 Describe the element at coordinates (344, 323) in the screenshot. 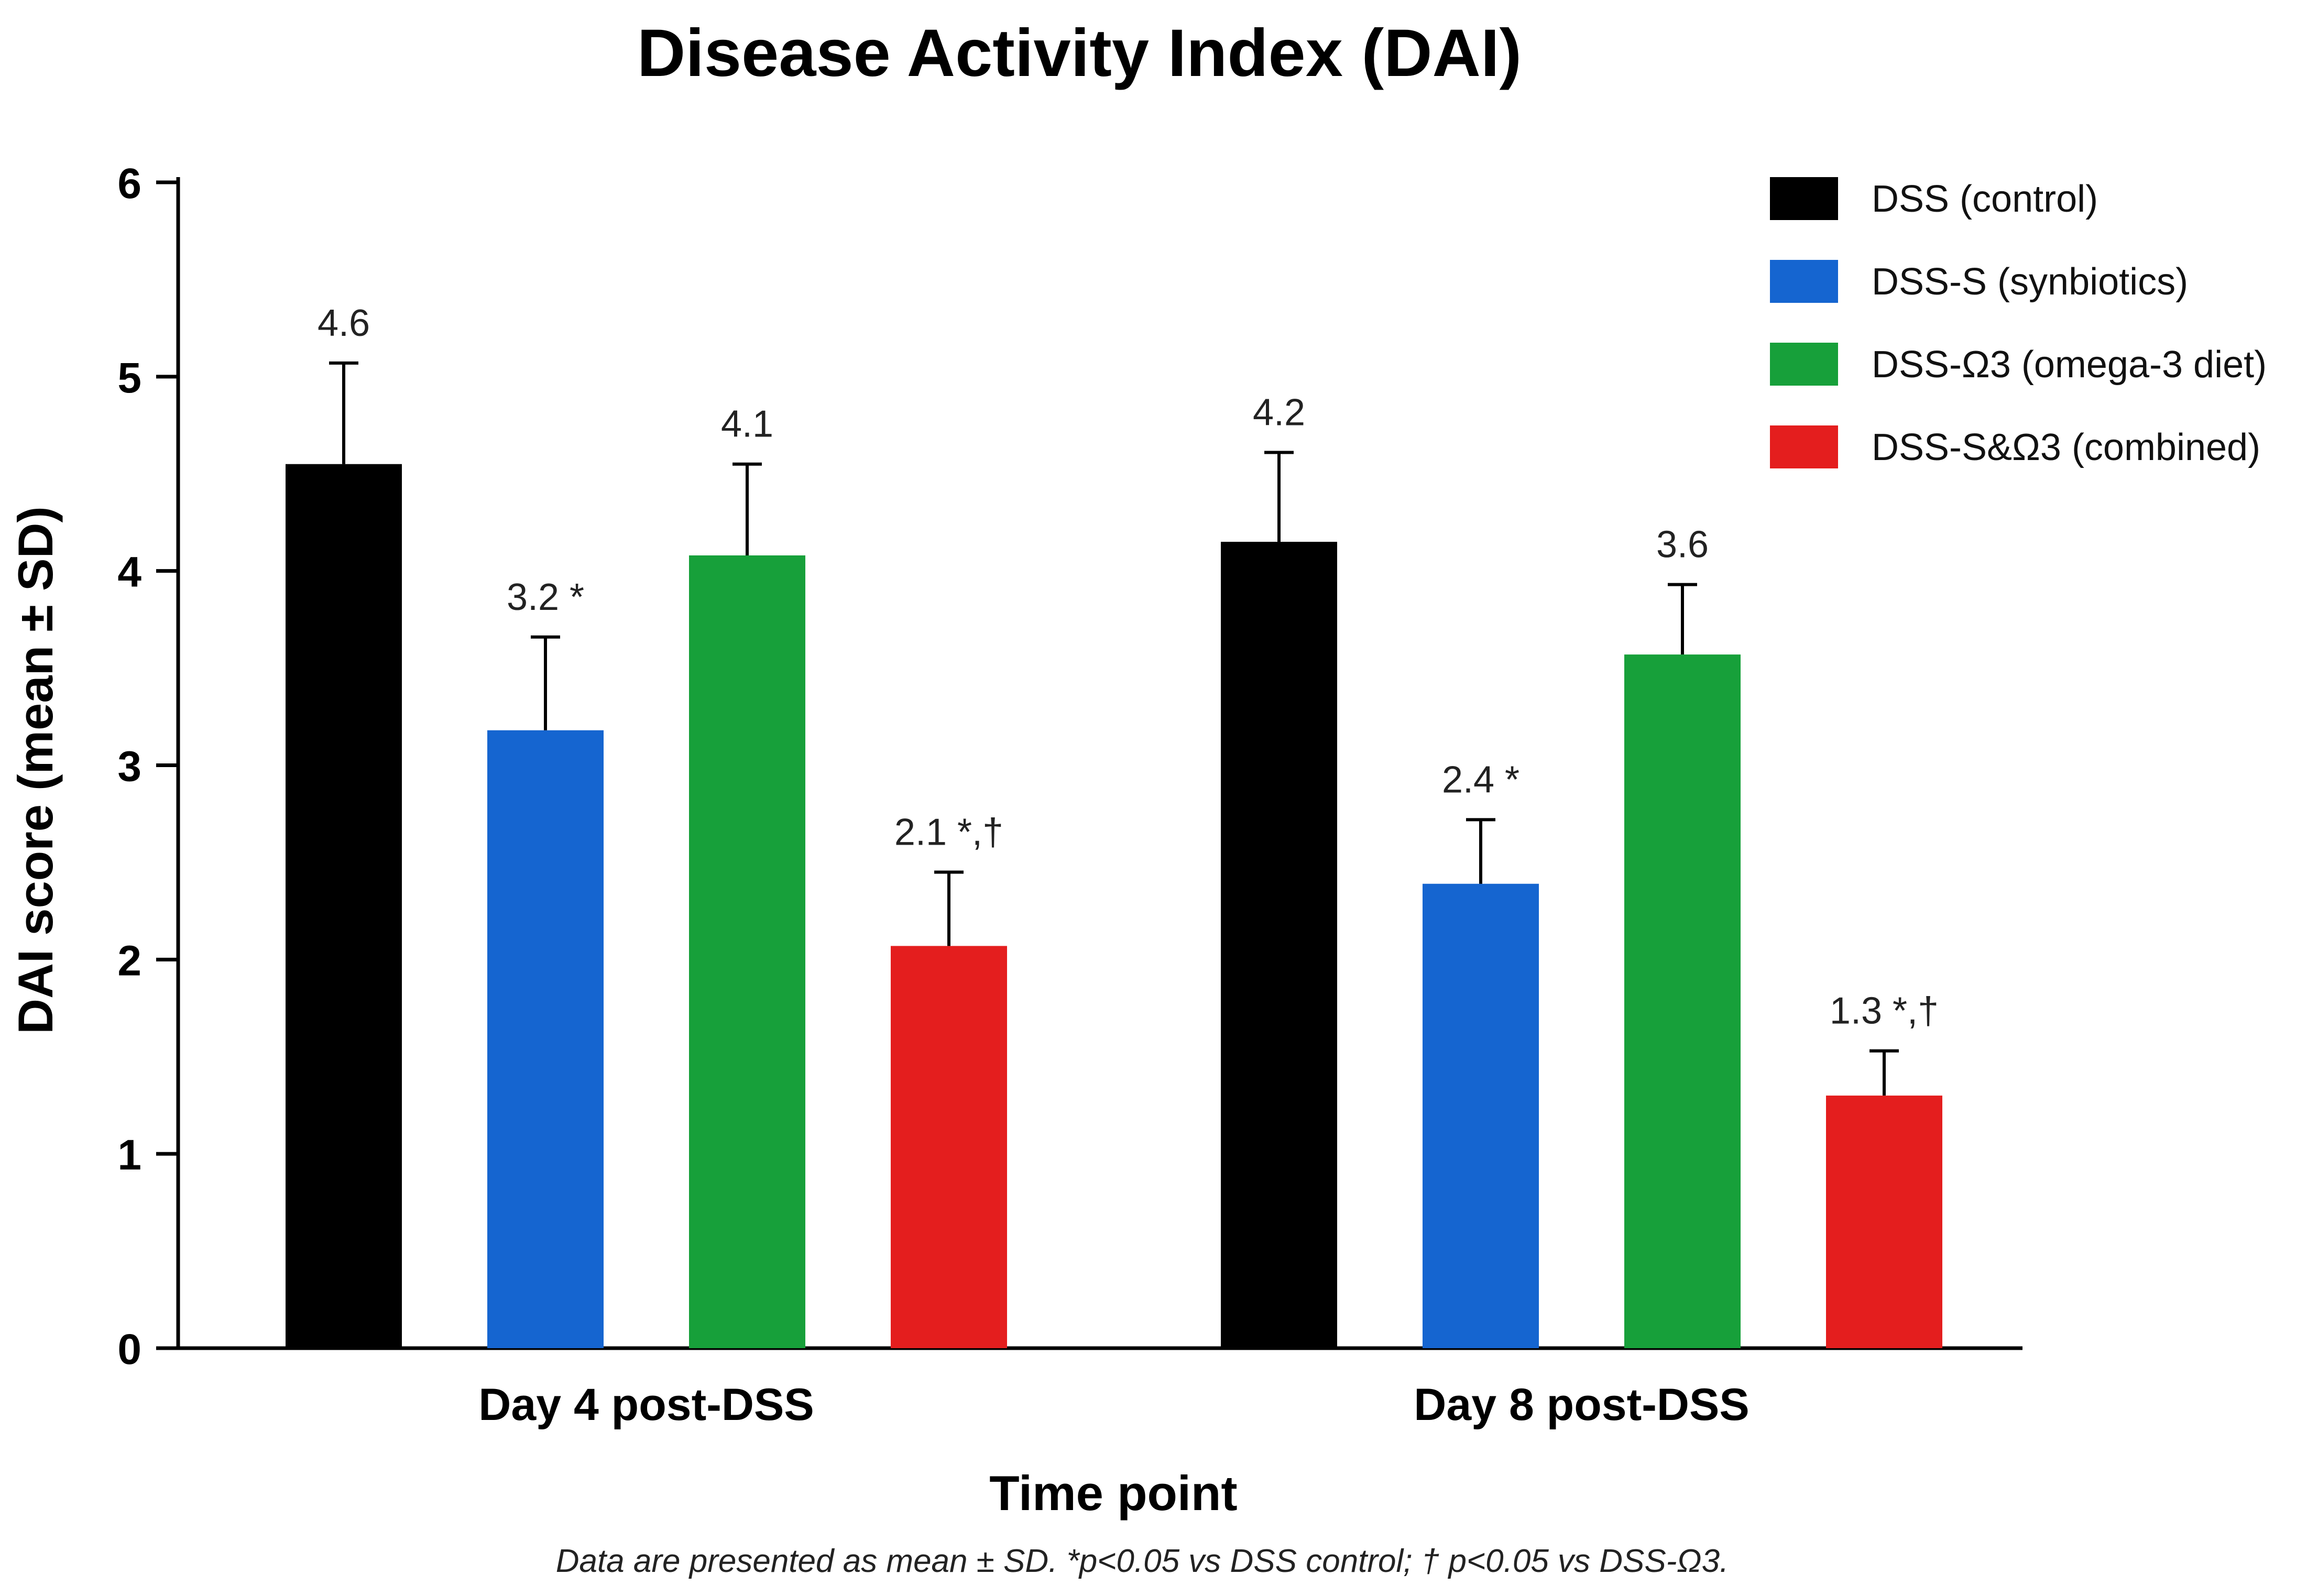

I see `data-label: 4.6` at that location.